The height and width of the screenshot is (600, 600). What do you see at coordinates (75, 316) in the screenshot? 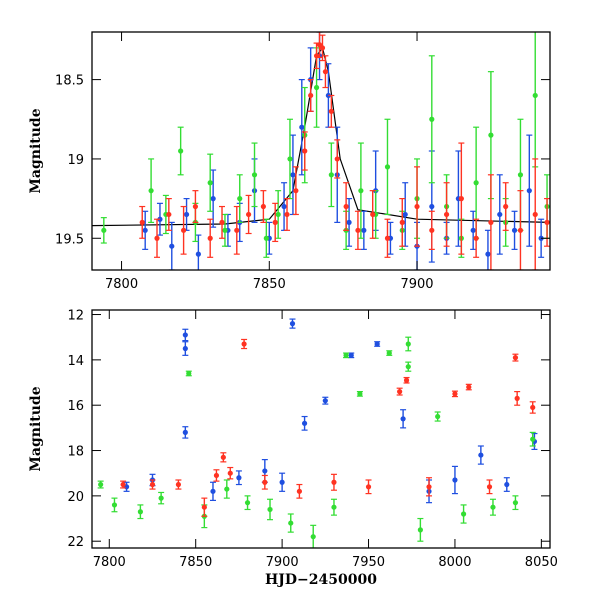
I see `y-tick-label: 12` at bounding box center [75, 316].